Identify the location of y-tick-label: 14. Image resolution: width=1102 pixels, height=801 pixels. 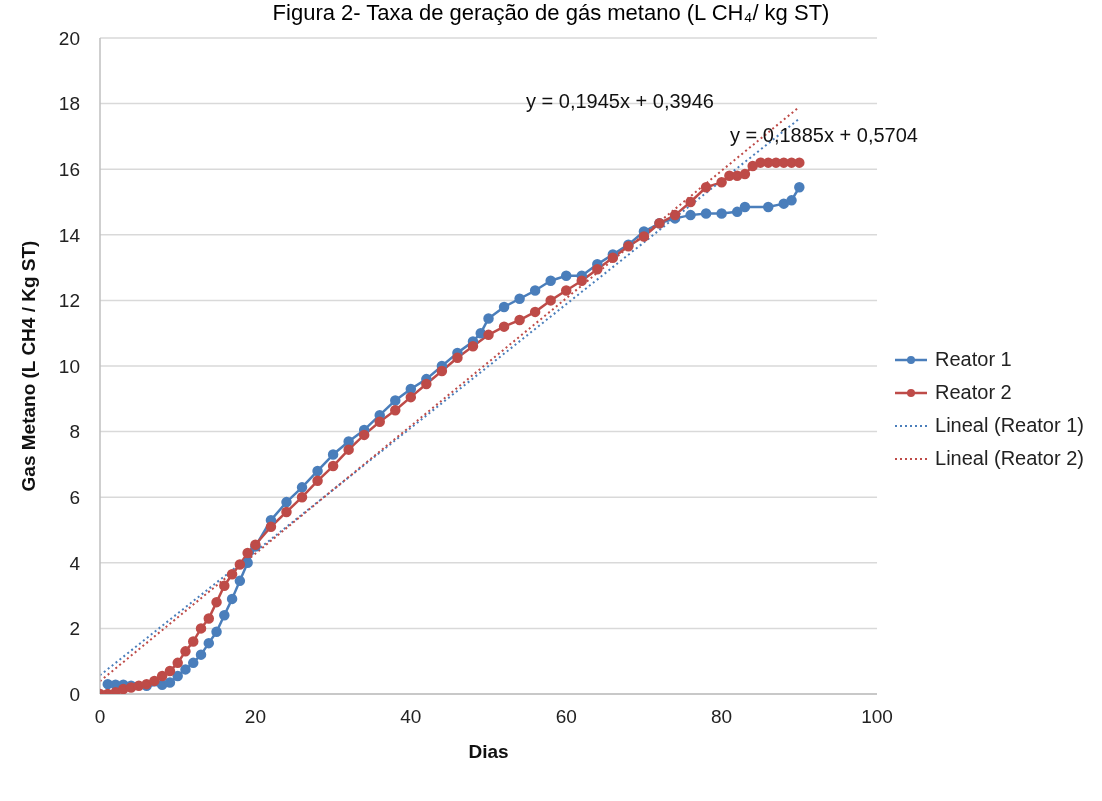
(69, 235).